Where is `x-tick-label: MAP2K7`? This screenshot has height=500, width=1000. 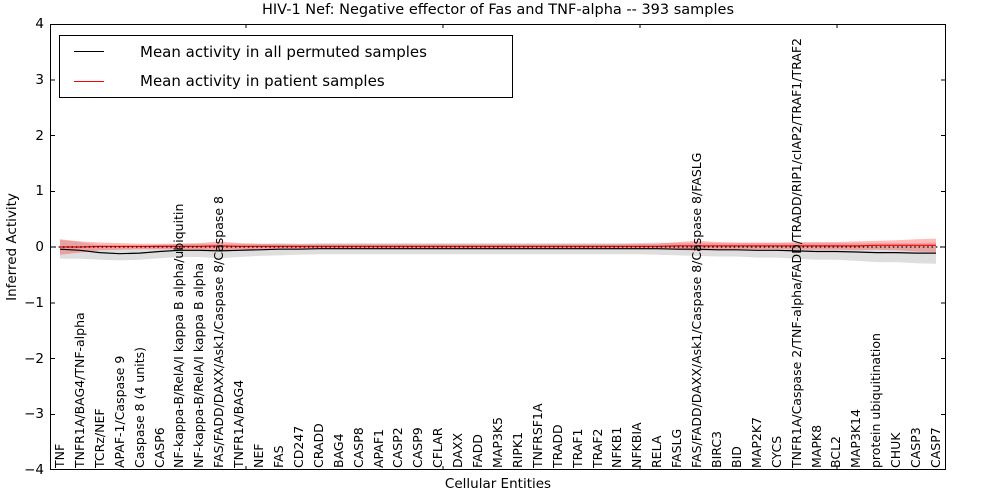 x-tick-label: MAP2K7 is located at coordinates (756, 442).